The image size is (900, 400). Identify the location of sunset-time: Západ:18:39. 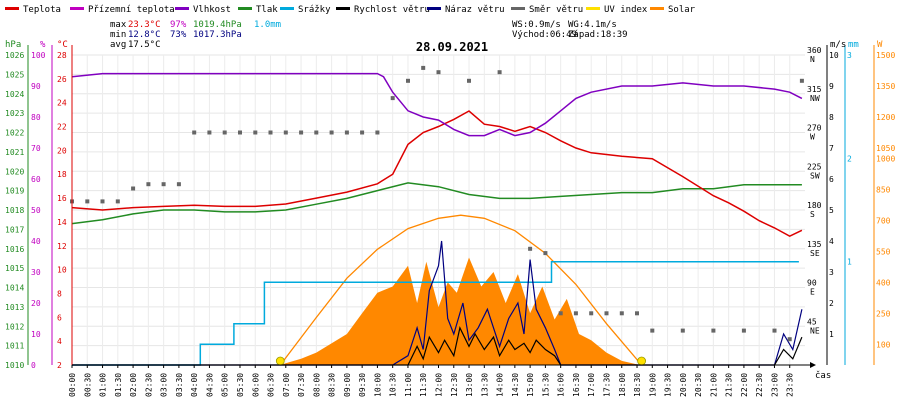
(598, 35).